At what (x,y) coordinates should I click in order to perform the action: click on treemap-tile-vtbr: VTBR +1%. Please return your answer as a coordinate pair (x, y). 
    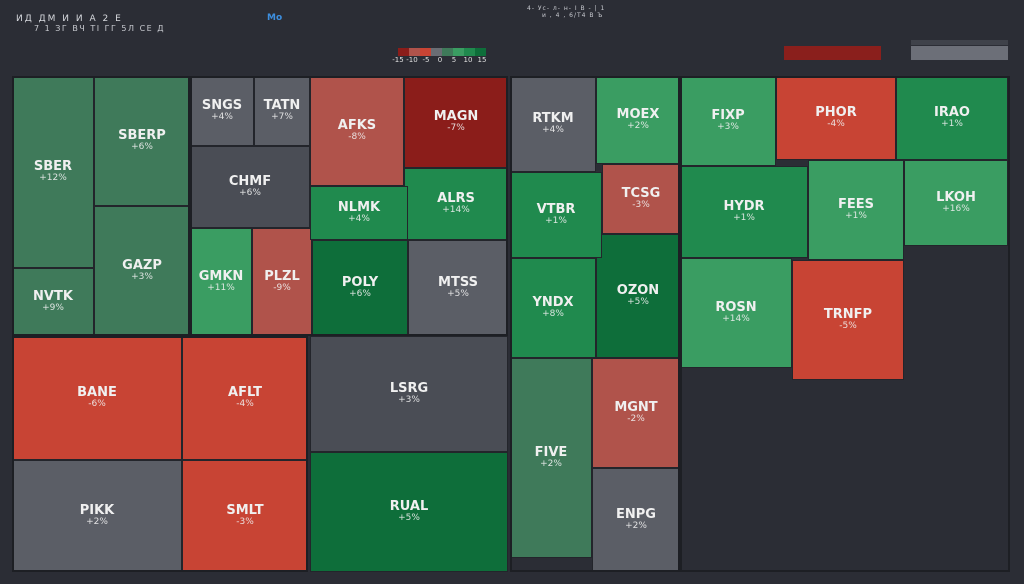
    Looking at the image, I should click on (556, 215).